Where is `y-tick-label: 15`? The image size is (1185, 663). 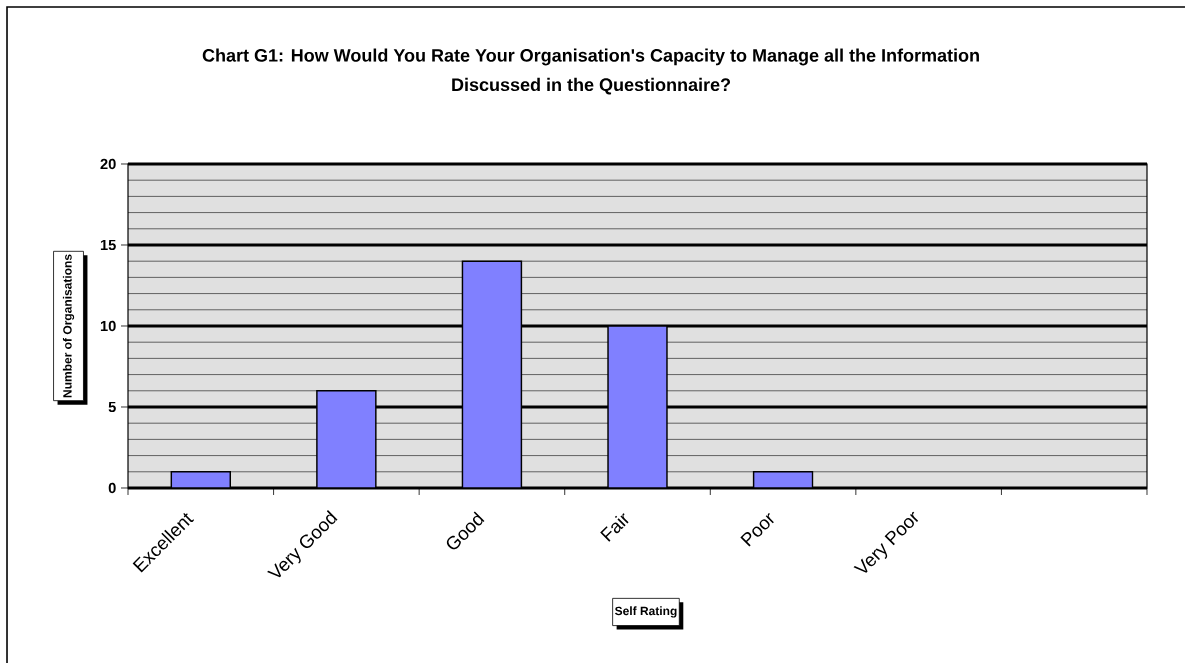 y-tick-label: 15 is located at coordinates (108, 245).